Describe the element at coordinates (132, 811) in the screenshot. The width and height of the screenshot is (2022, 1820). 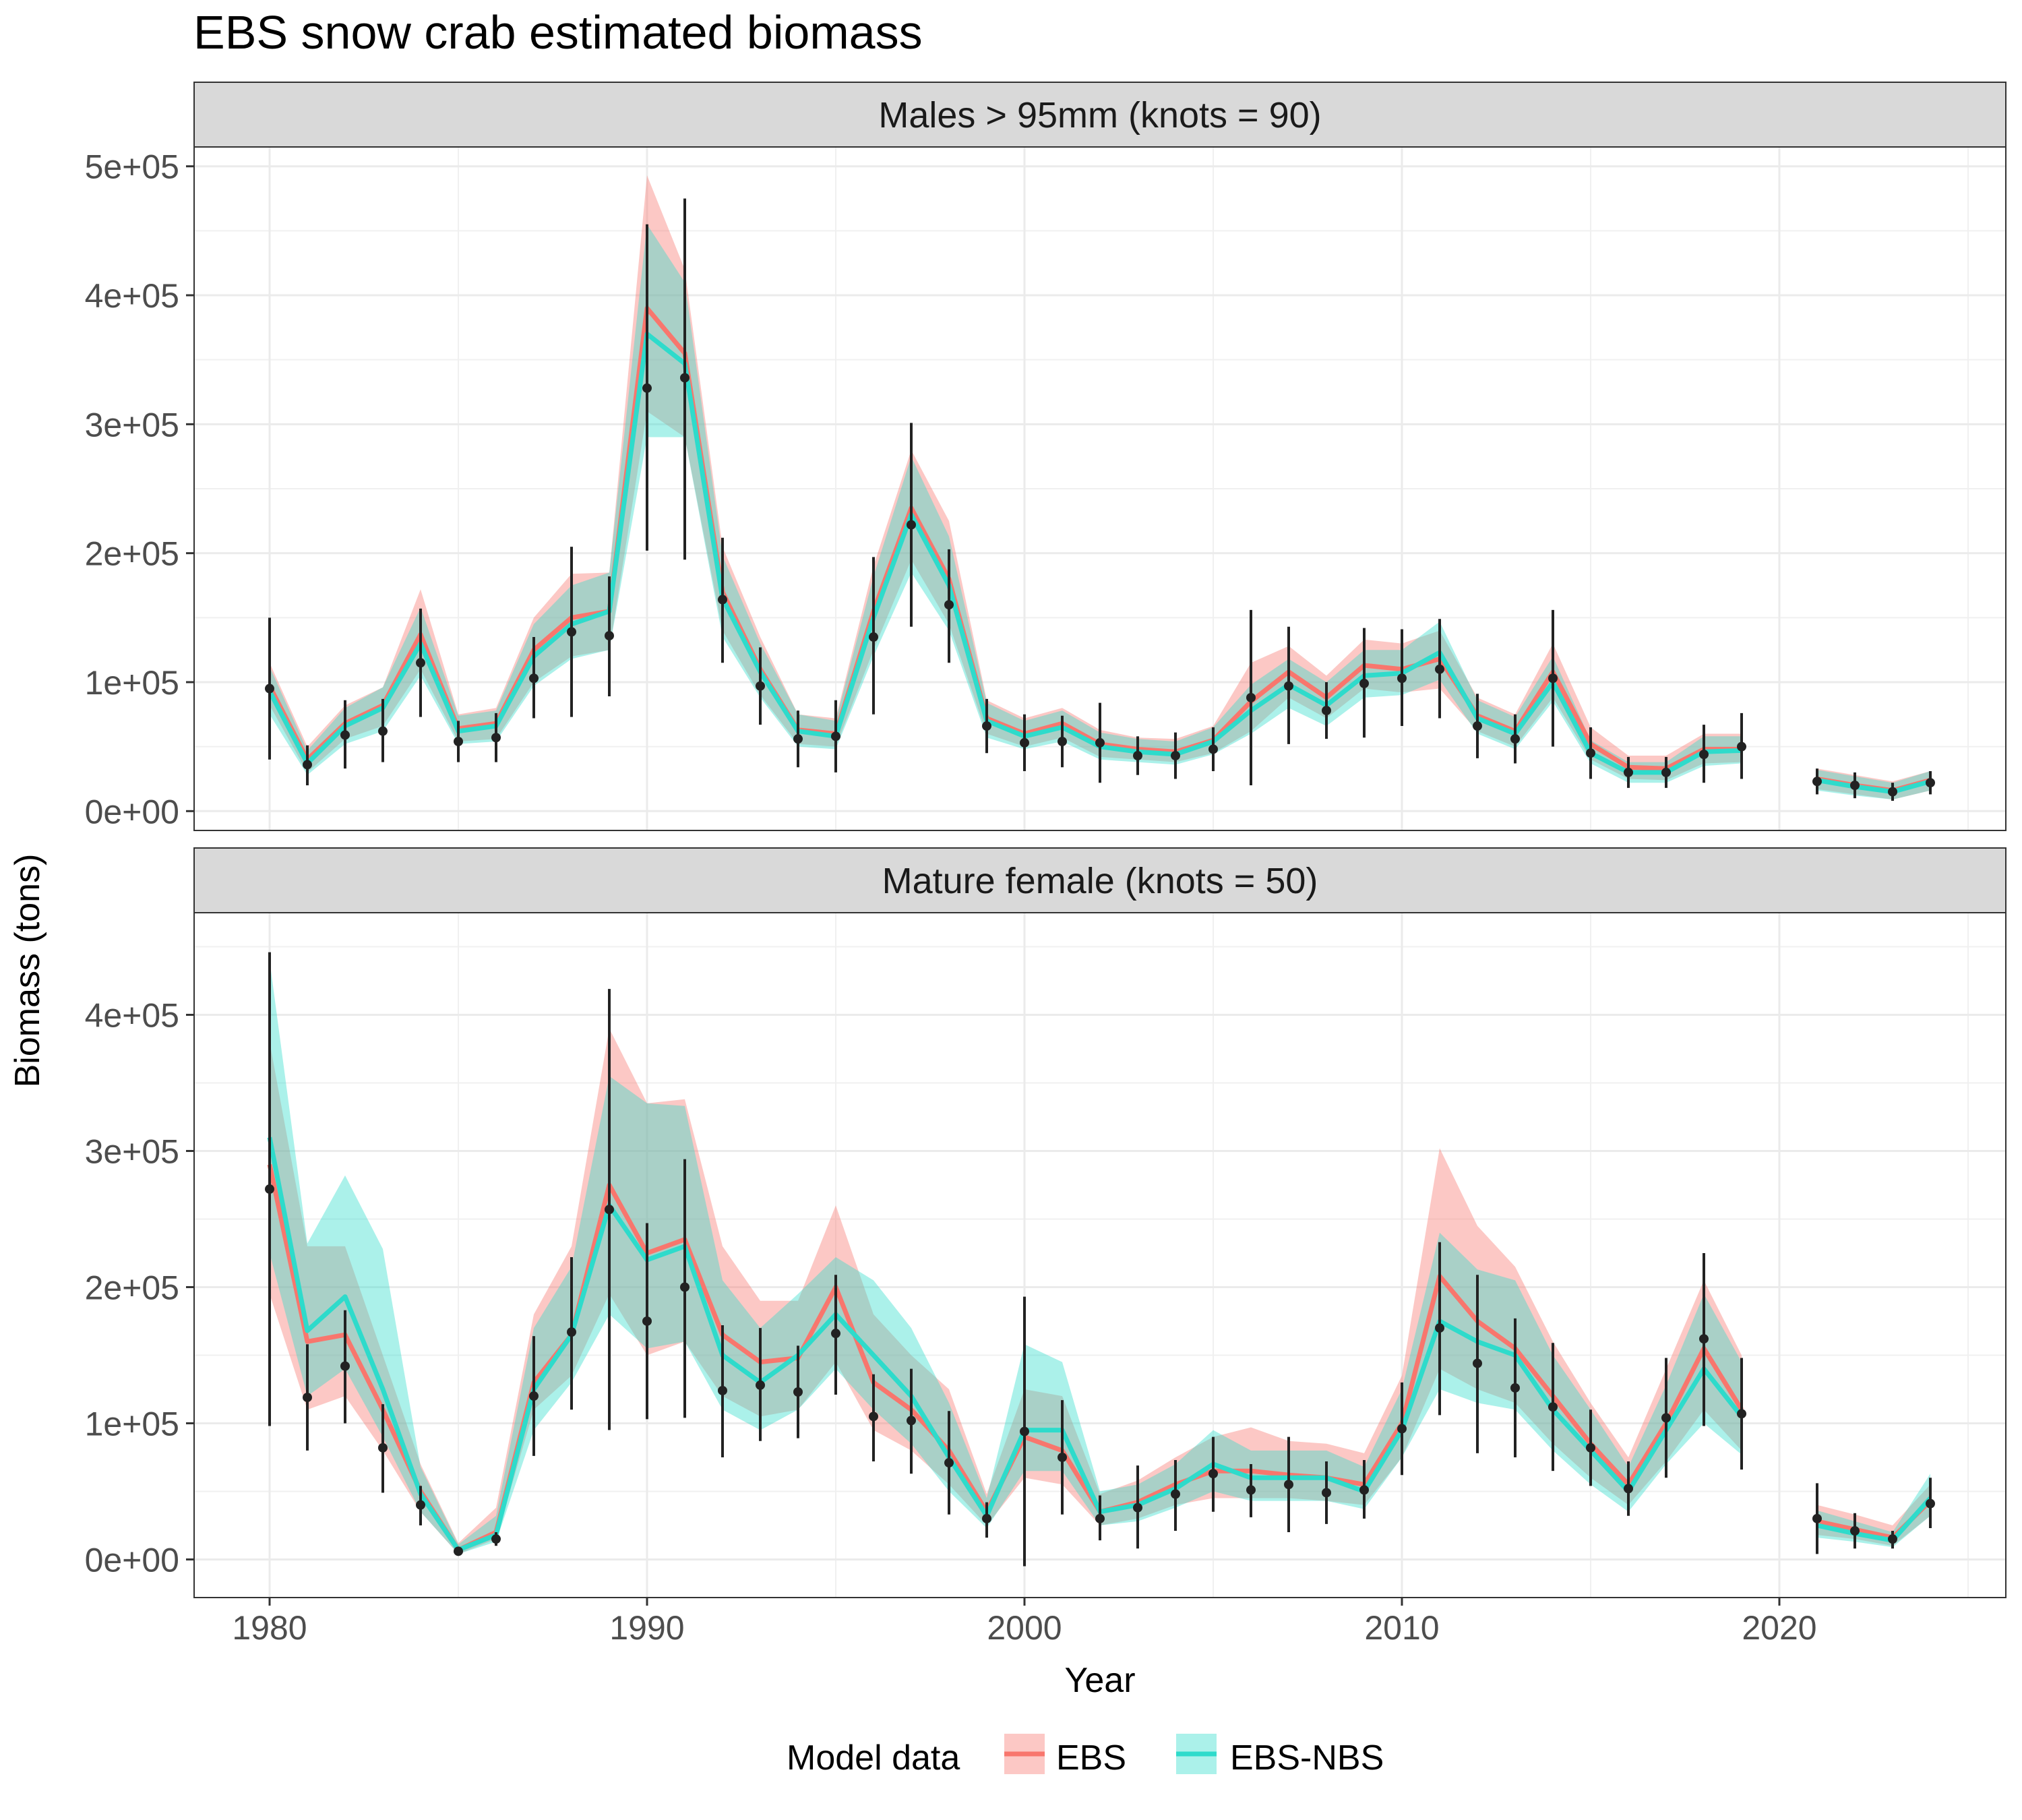
I see `y-tick-label: 0e+00` at that location.